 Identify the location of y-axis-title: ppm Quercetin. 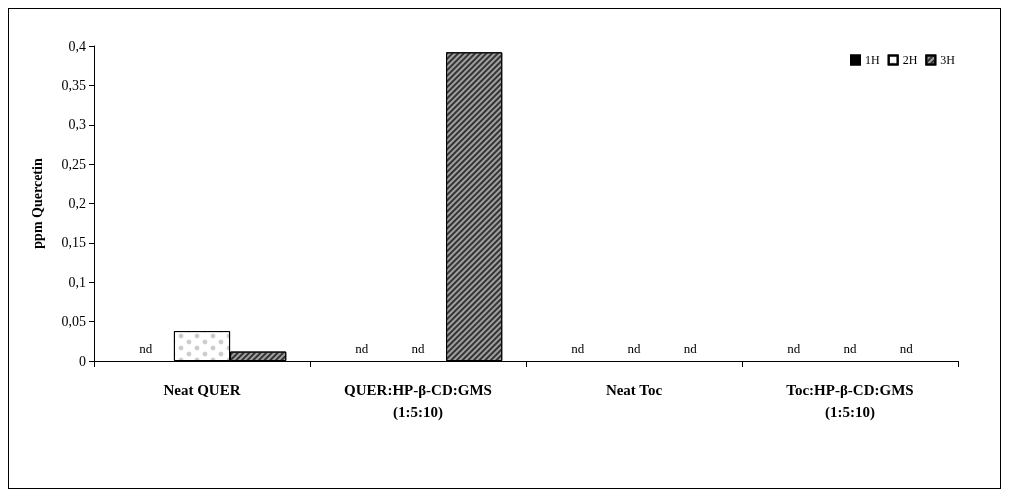
(37, 203).